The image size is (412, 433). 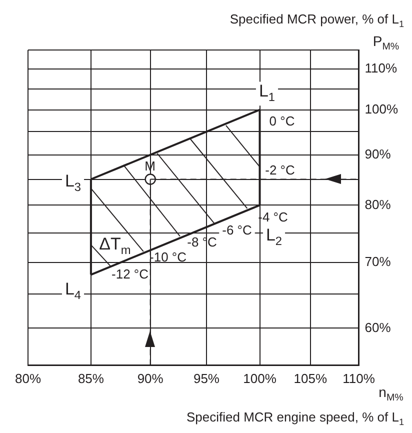 What do you see at coordinates (237, 230) in the screenshot?
I see `annotation: -6 °C` at bounding box center [237, 230].